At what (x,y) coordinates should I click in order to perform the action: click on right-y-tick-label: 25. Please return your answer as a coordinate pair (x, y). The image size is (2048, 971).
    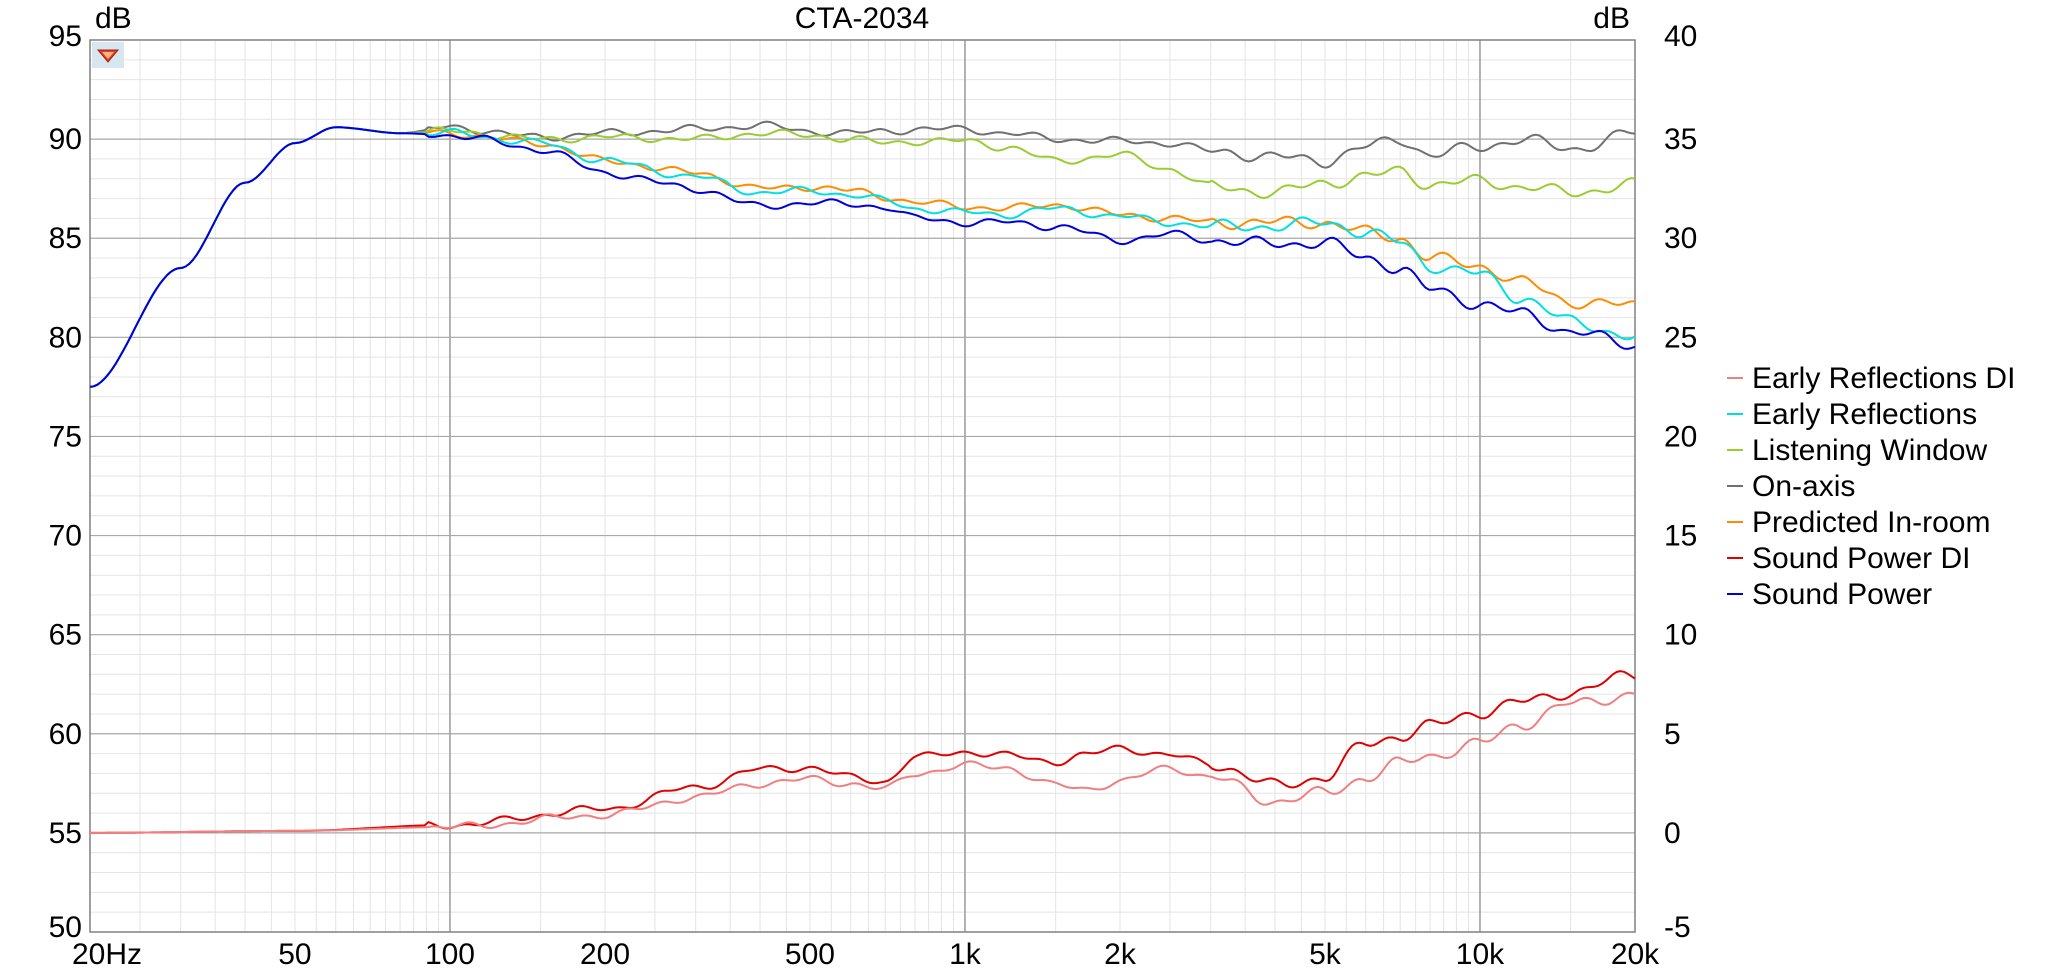
    Looking at the image, I should click on (1680, 337).